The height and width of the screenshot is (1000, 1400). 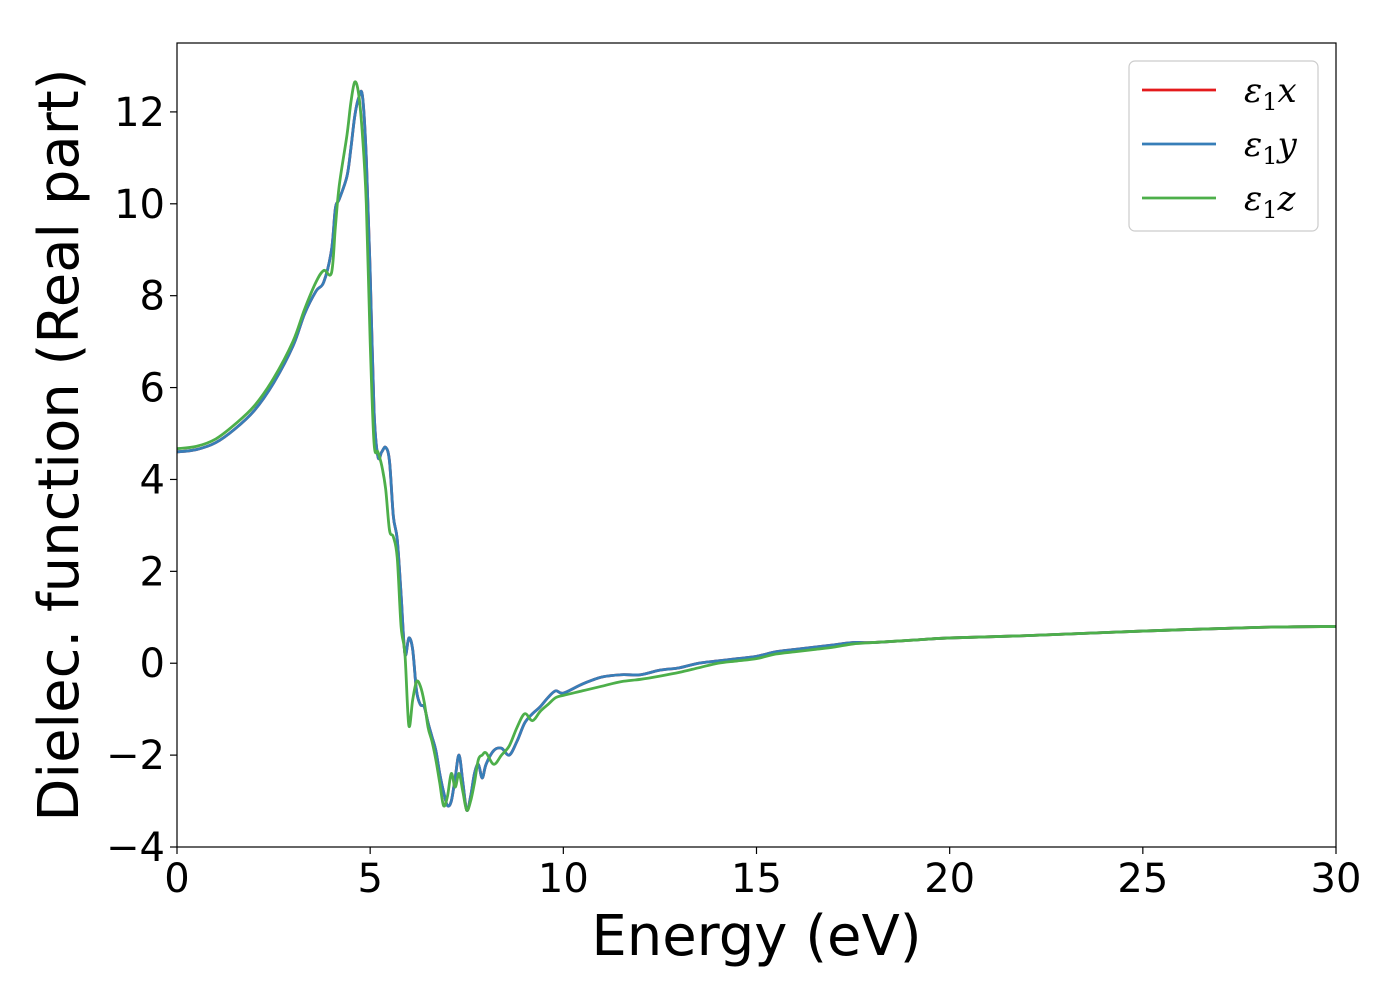 I want to click on legend-box, so click(x=1223, y=146).